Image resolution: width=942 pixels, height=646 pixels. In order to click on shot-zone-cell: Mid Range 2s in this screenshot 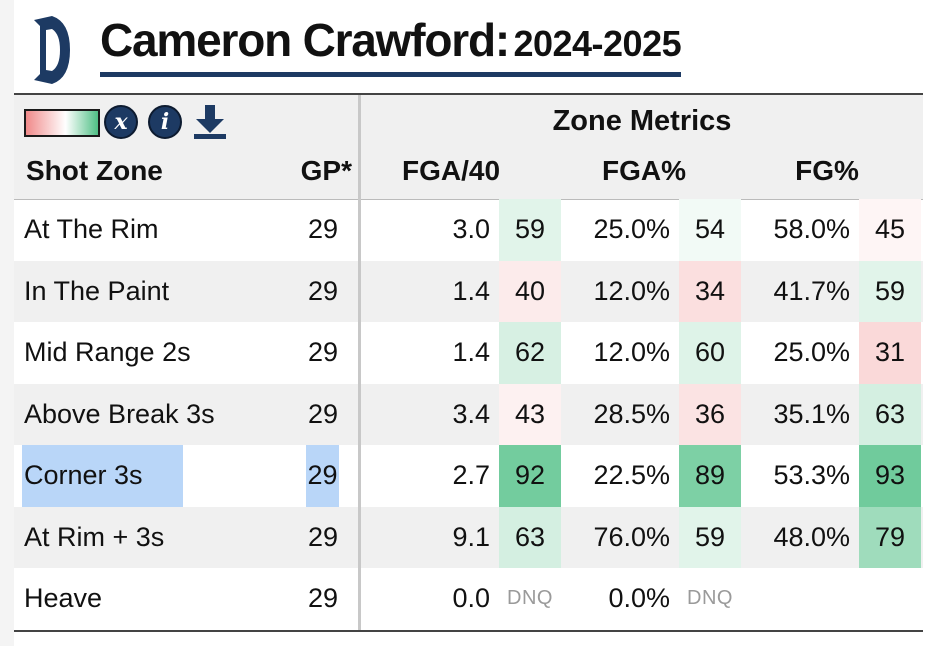, I will do `click(107, 352)`.